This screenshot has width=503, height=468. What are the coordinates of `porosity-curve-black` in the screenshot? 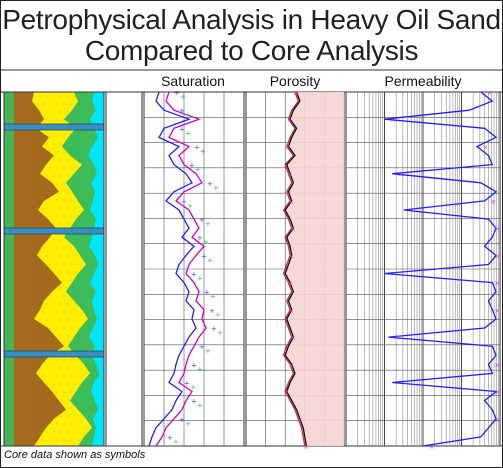 It's located at (296, 269).